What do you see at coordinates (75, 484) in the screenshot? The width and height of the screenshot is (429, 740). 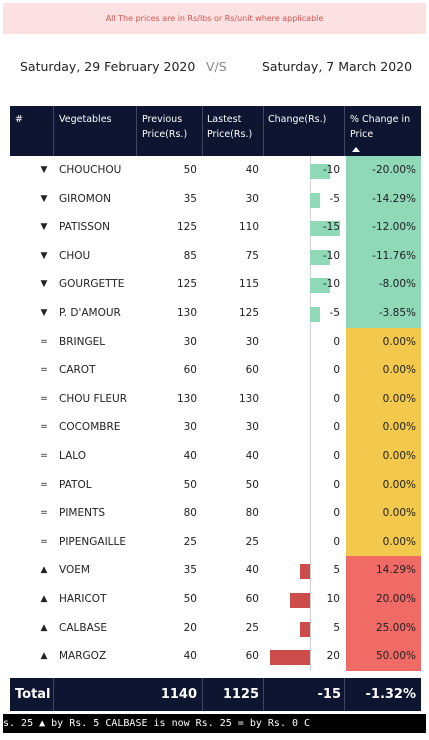 I see `vegetable-name: PATOL` at bounding box center [75, 484].